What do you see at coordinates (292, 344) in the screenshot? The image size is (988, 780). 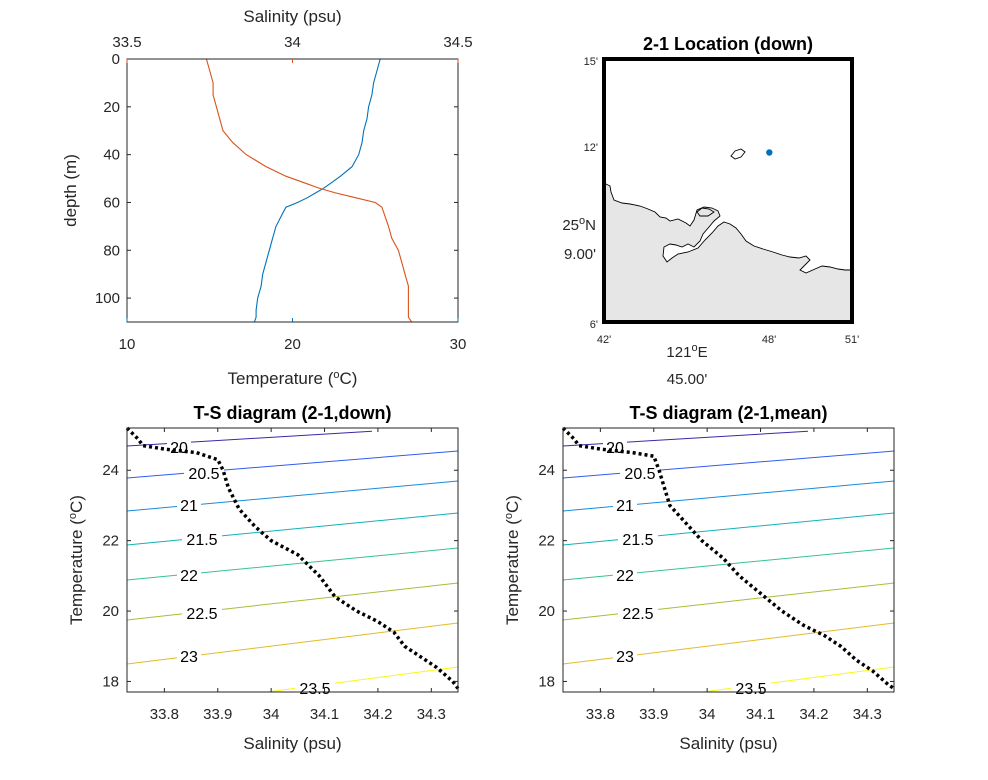 I see `temperature-tick-label: 20` at bounding box center [292, 344].